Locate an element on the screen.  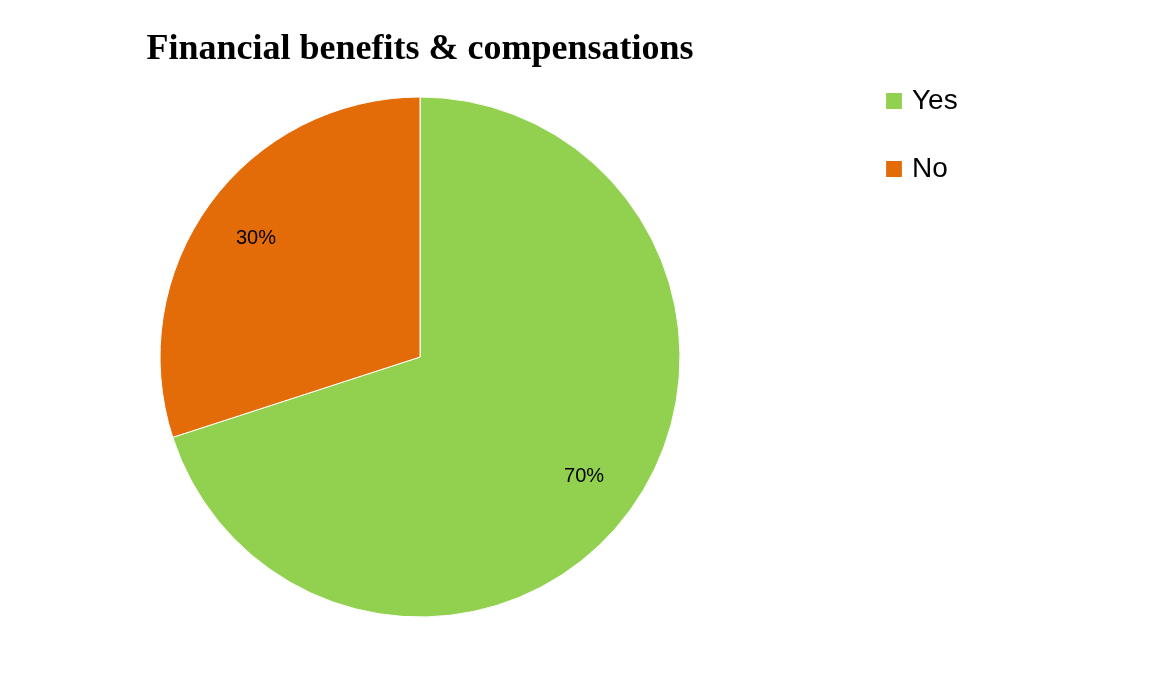
data-label: 70% is located at coordinates (584, 475).